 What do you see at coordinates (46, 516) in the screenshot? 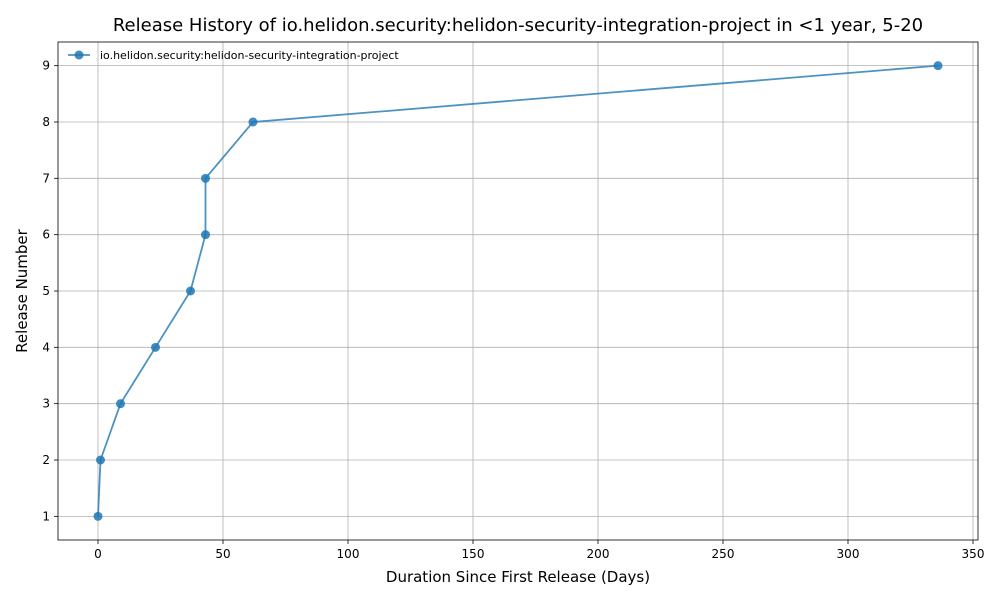
I see `y-tick-label: 1` at bounding box center [46, 516].